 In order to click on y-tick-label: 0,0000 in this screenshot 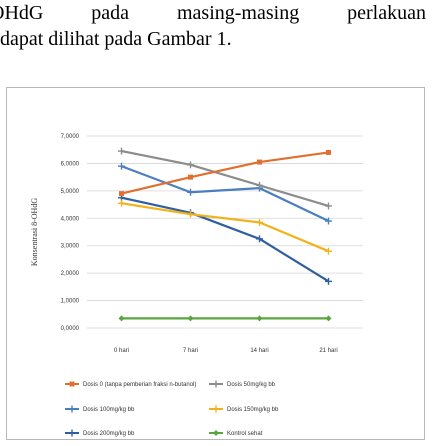, I will do `click(70, 329)`.